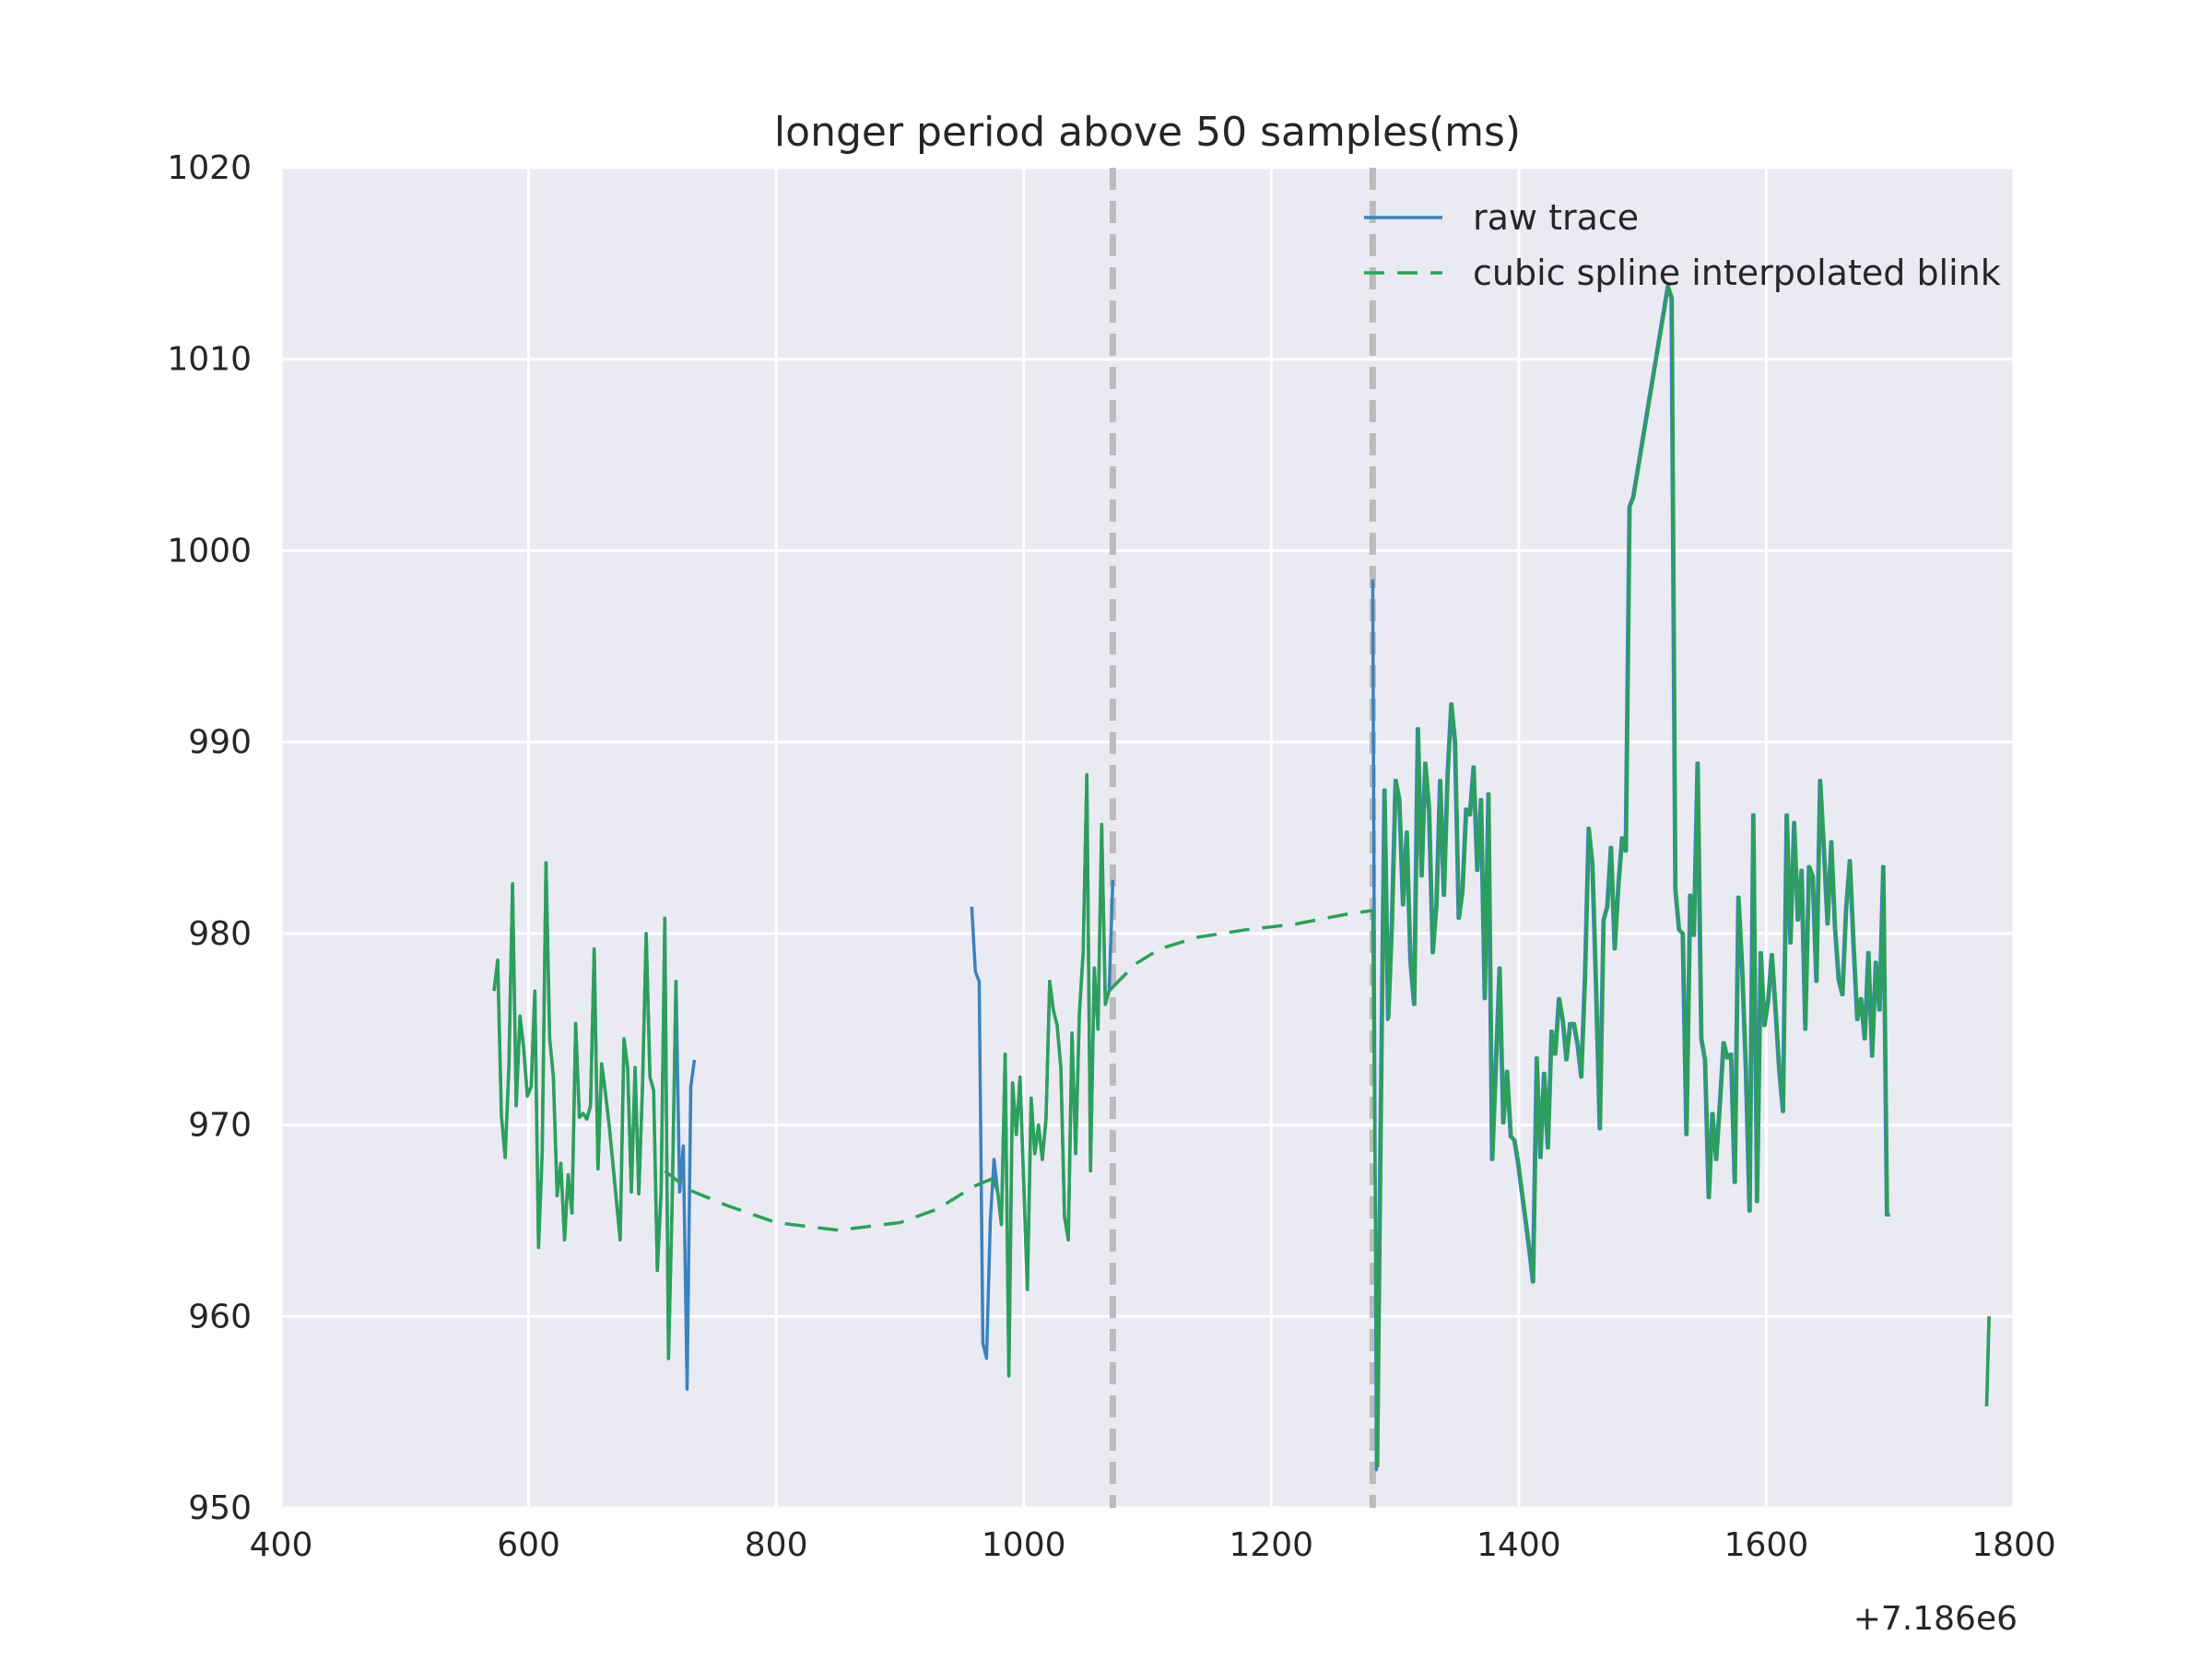 Image resolution: width=2212 pixels, height=1659 pixels. Describe the element at coordinates (209, 168) in the screenshot. I see `y-tick-label: 1020` at that location.